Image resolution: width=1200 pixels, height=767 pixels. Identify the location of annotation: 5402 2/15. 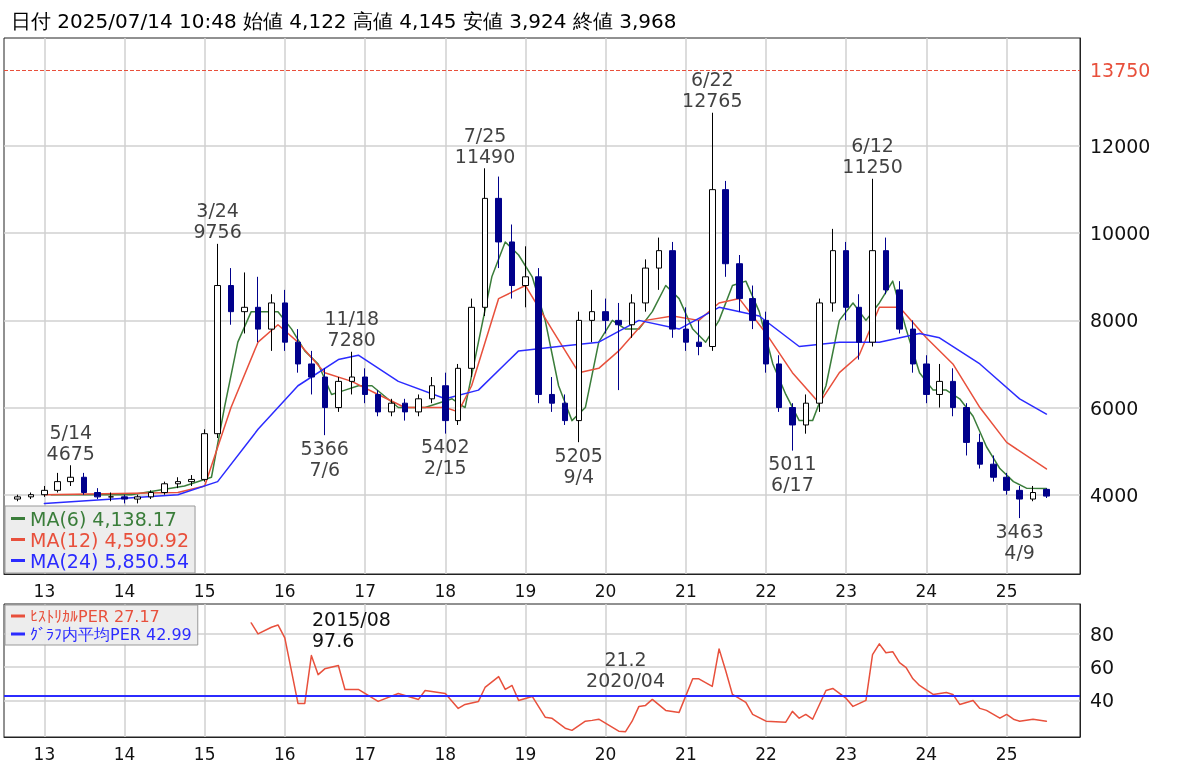
(445, 457).